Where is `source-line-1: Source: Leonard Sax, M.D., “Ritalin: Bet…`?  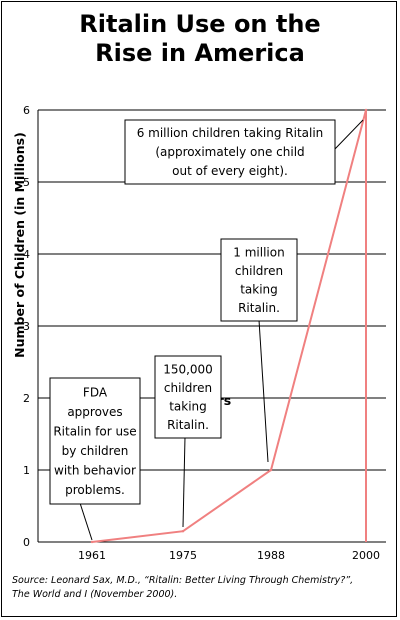
source-line-1: Source: Leonard Sax, M.D., “Ritalin: Bet… is located at coordinates (183, 580).